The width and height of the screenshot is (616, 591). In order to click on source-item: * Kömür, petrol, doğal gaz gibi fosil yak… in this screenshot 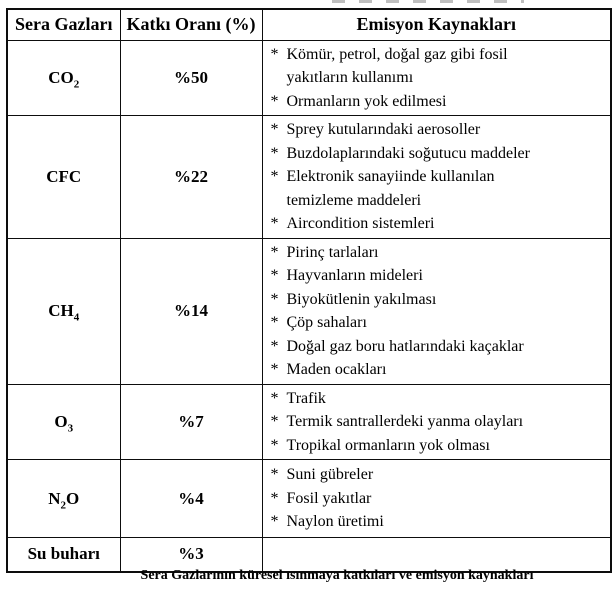, I will do `click(438, 66)`.